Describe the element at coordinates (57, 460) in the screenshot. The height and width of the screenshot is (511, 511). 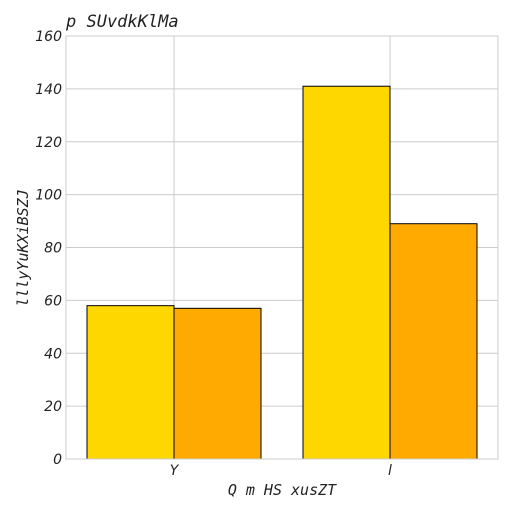
I see `y-tick-label: 0` at that location.